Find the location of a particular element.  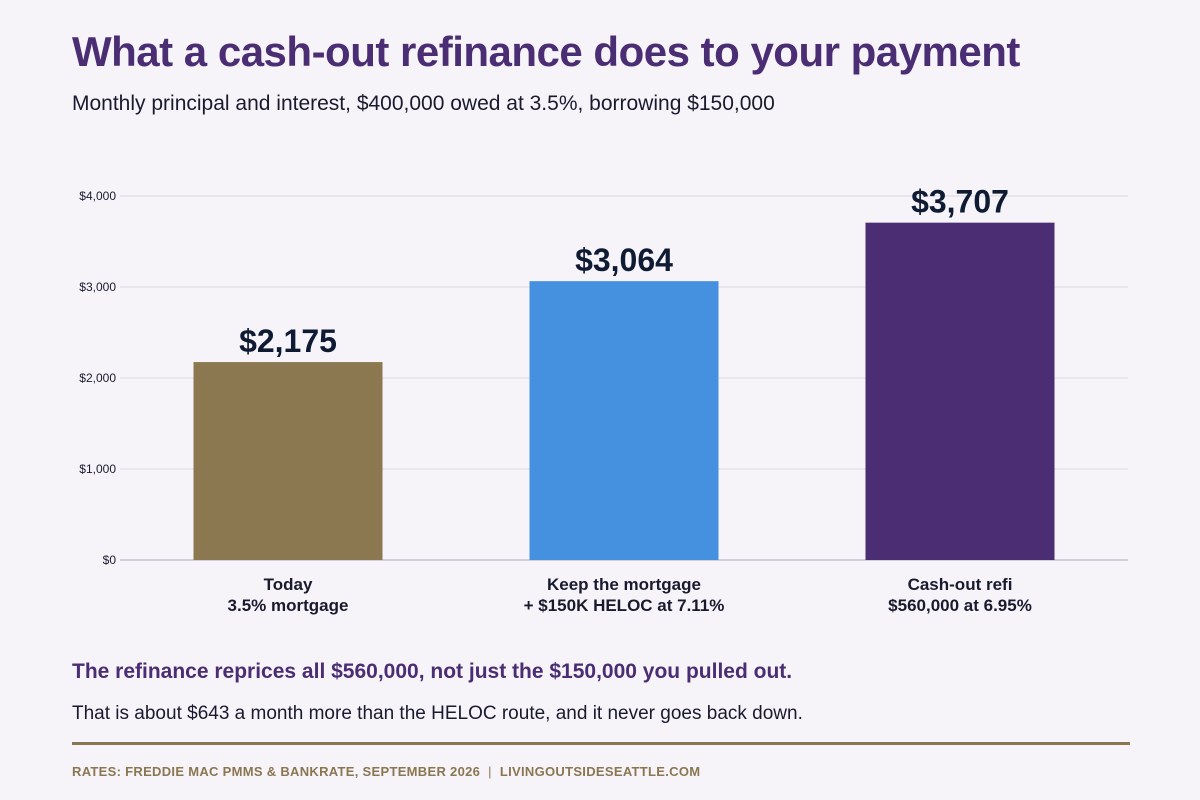

bar-value-label: $3,064 is located at coordinates (624, 260).